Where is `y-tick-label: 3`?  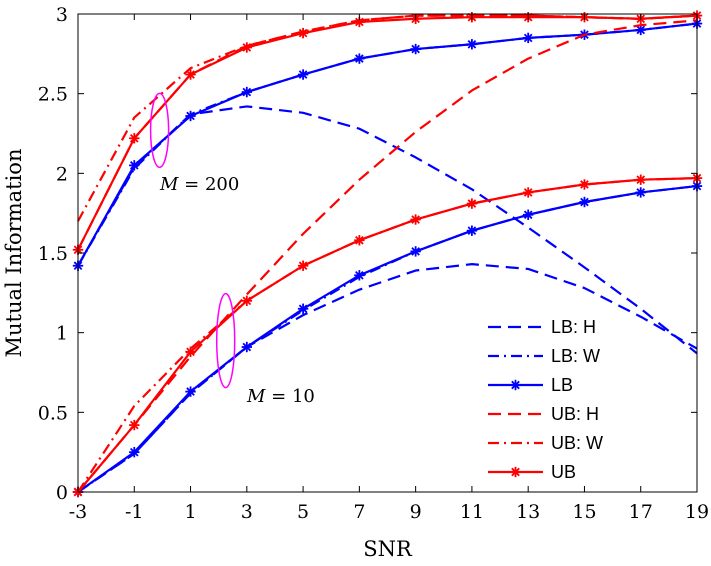
y-tick-label: 3 is located at coordinates (62, 15).